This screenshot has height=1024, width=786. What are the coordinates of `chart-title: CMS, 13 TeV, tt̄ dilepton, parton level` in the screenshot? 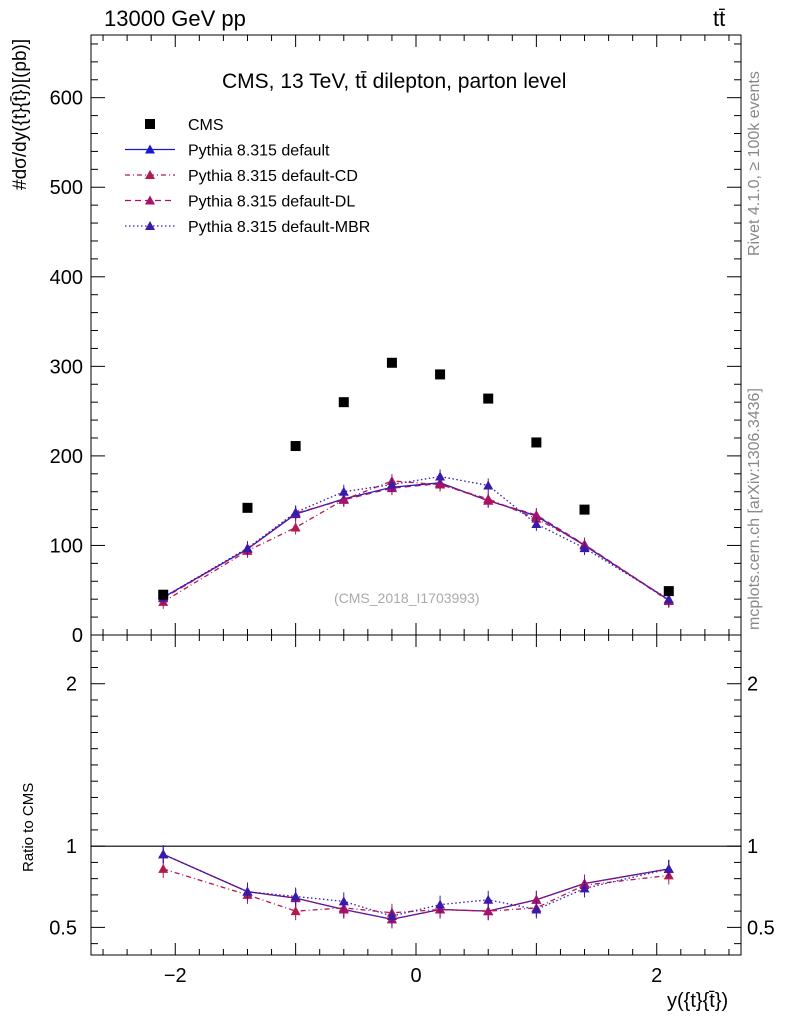 It's located at (394, 81).